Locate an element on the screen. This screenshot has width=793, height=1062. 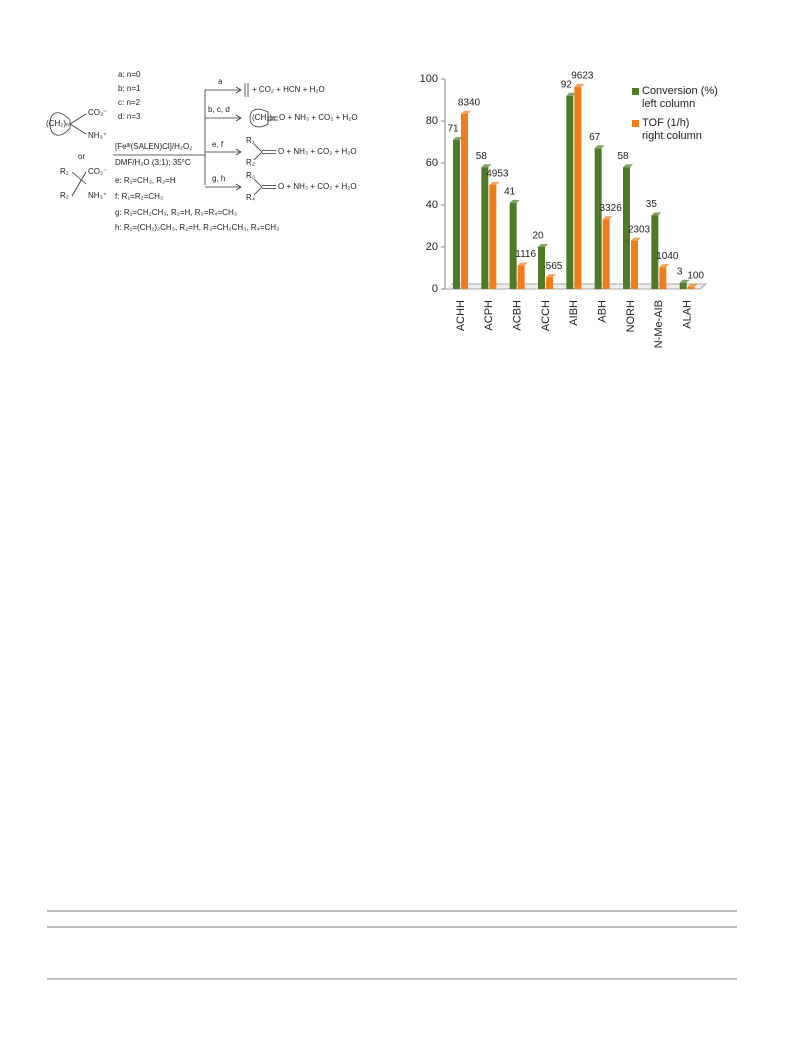
legend-note: right column is located at coordinates (672, 136).